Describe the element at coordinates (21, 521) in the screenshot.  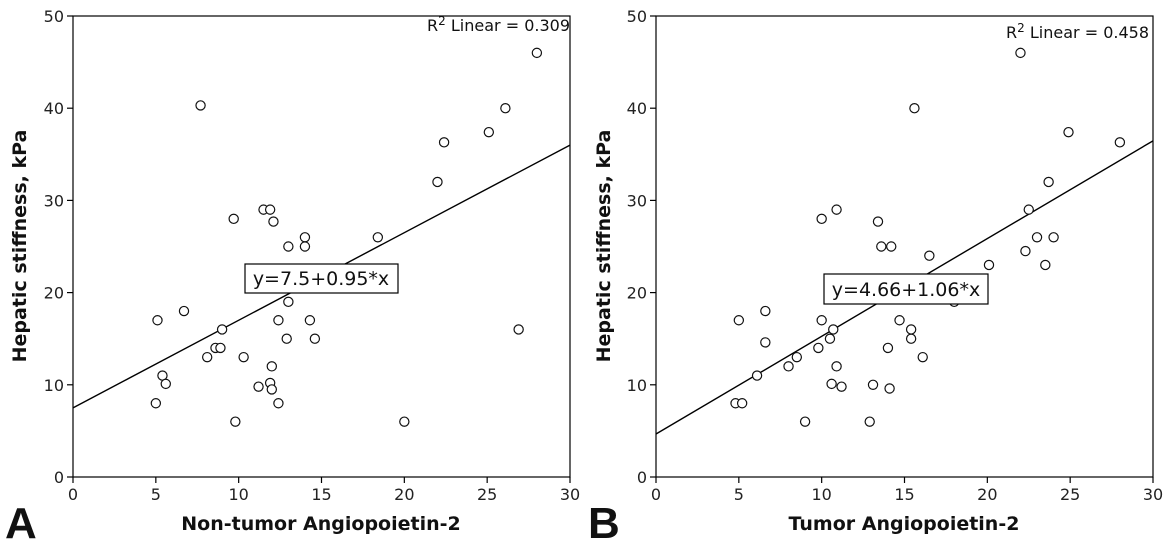
I see `panel-label: A` at that location.